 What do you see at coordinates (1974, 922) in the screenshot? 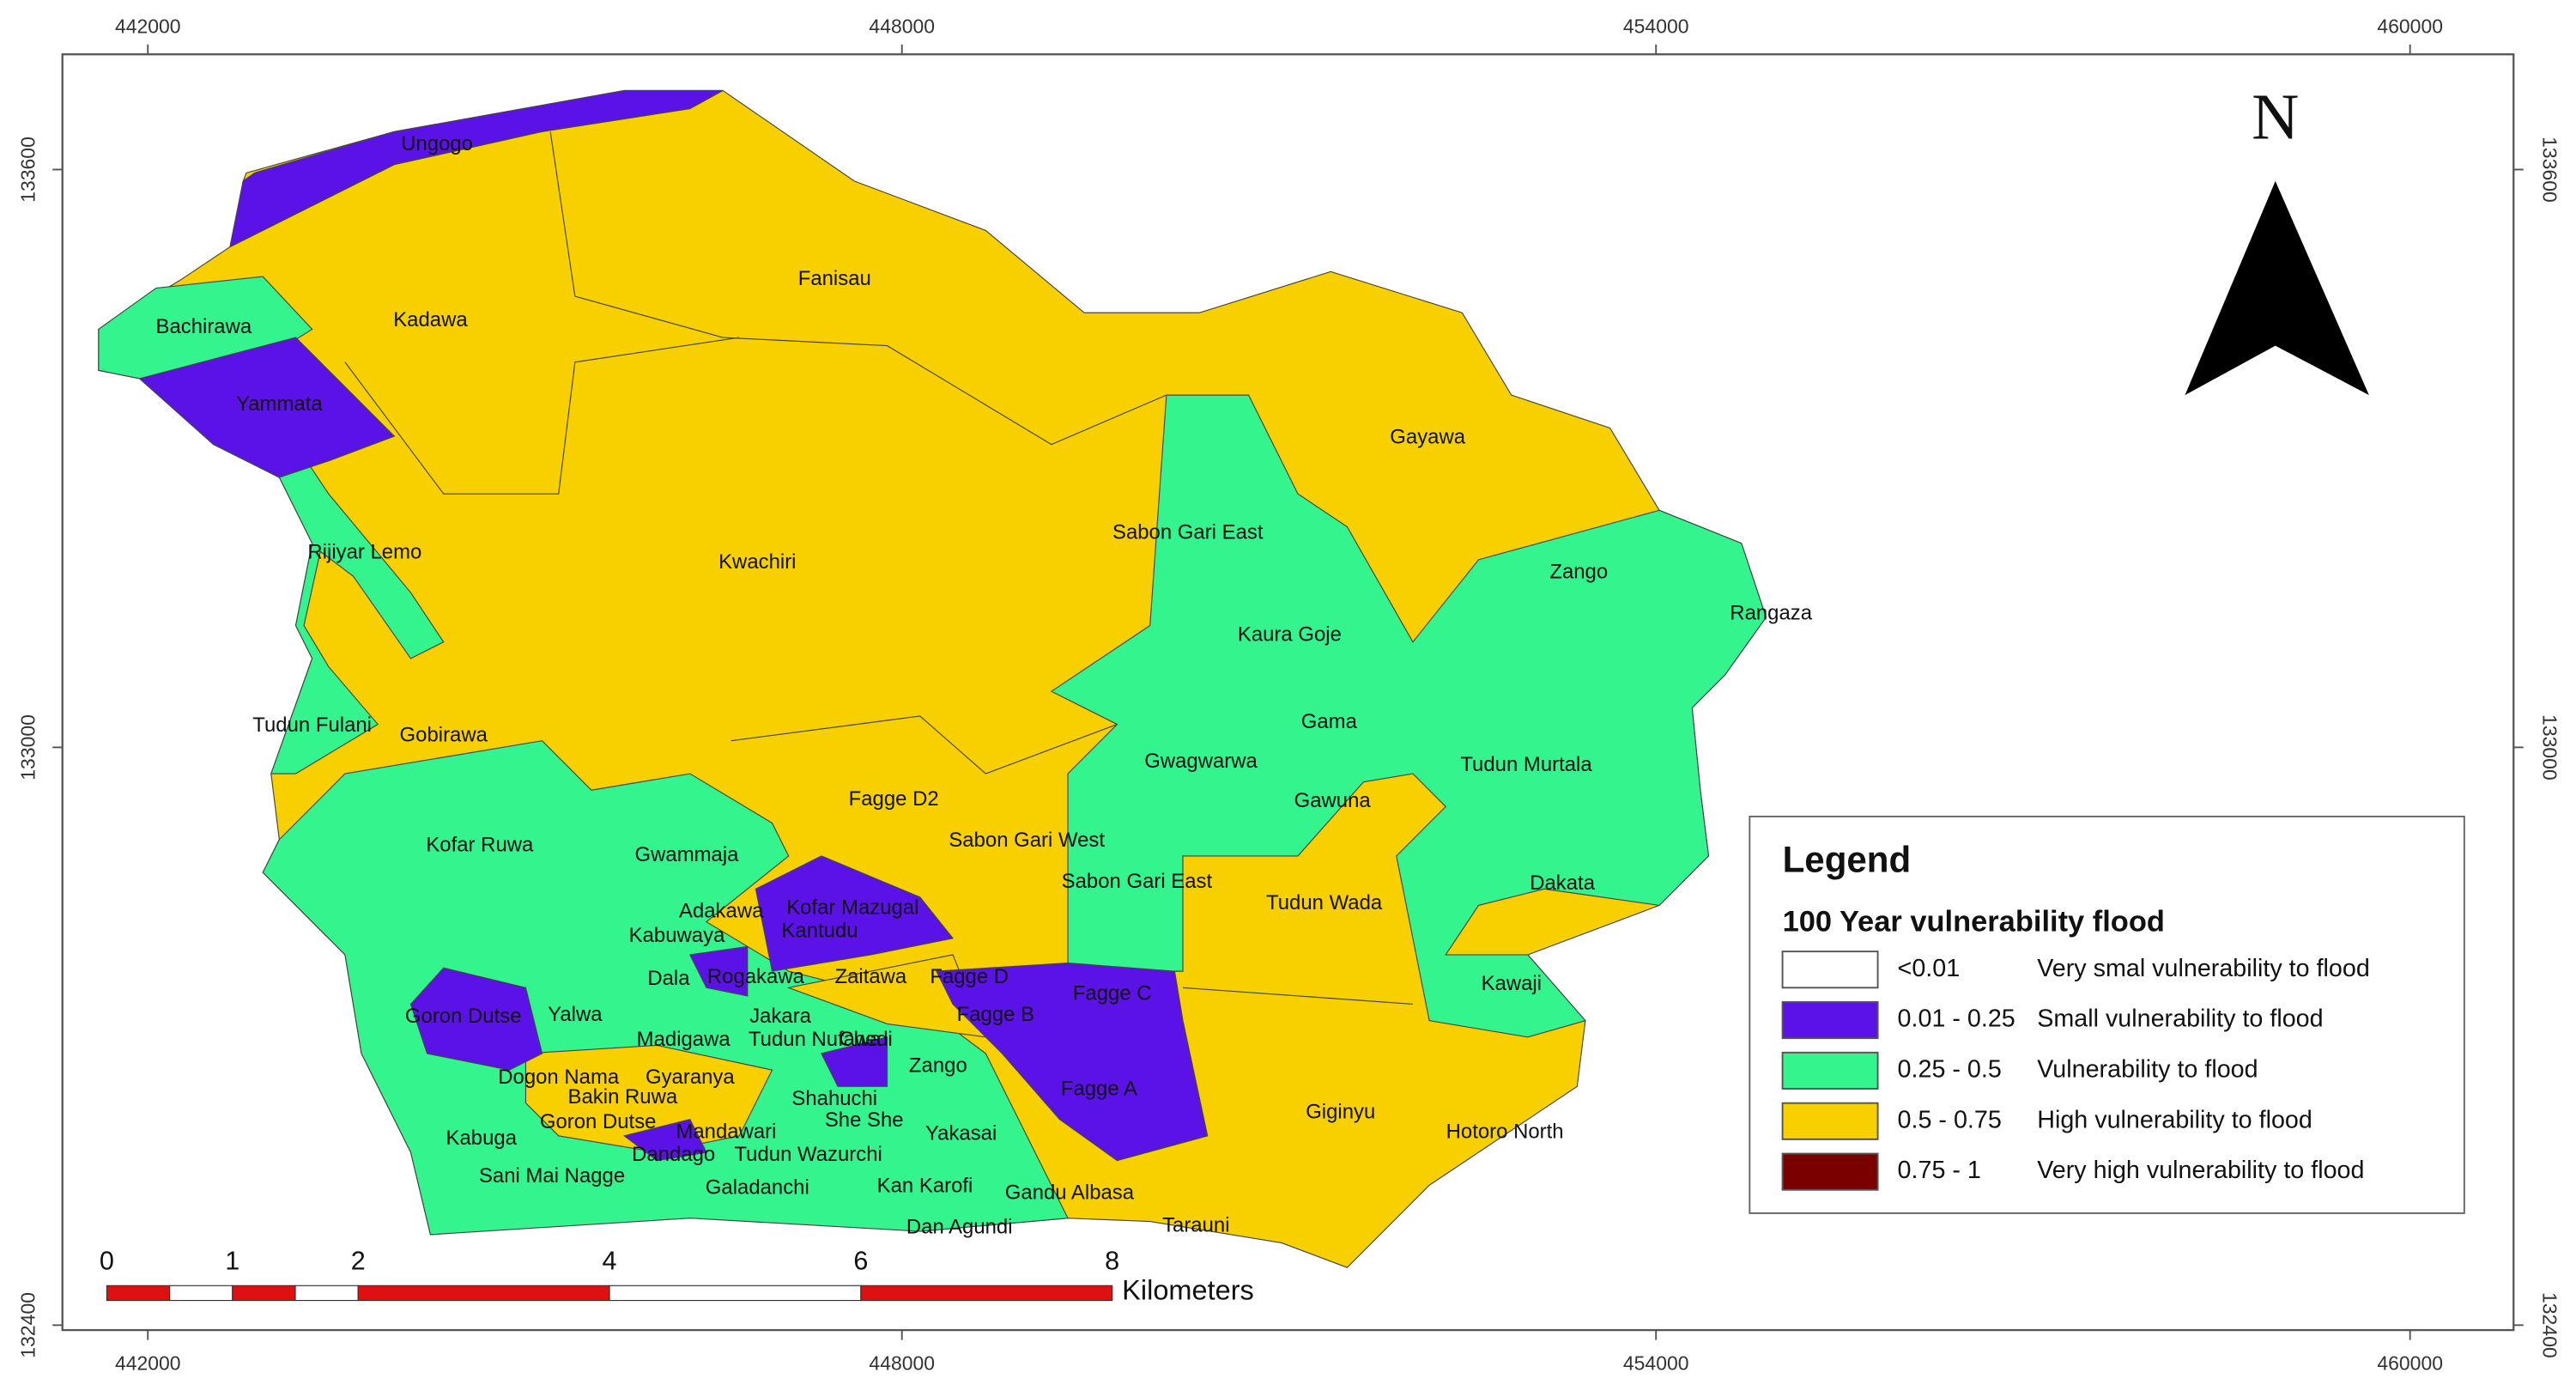
I see `legend-subtitle: 100 Year vulnerability flood` at bounding box center [1974, 922].